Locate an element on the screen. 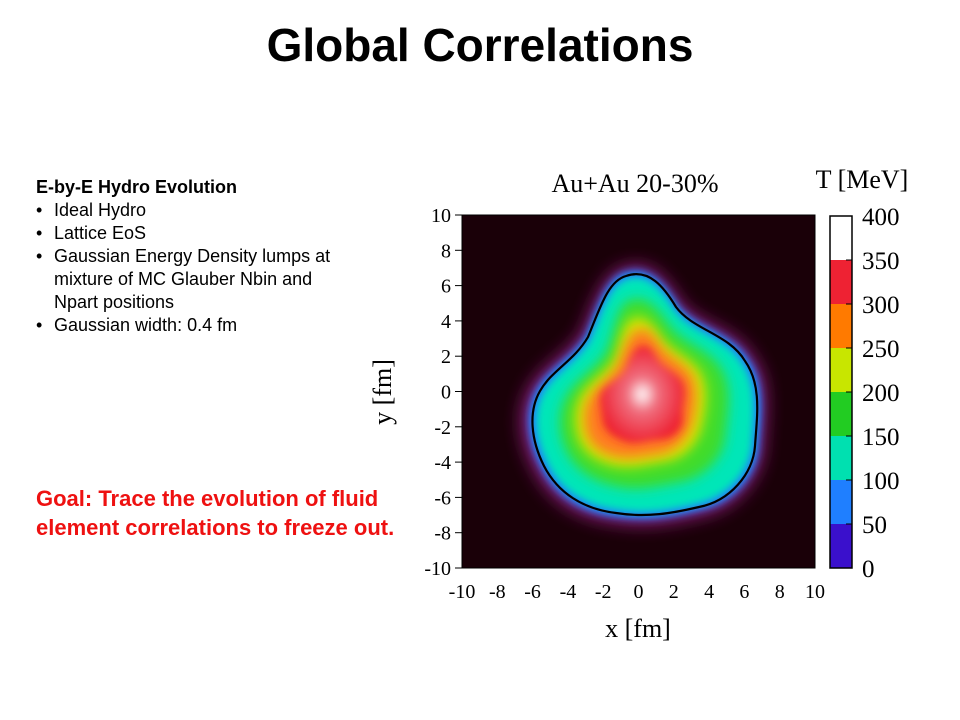 The height and width of the screenshot is (720, 960). colorbar-tick-label: 150 is located at coordinates (881, 437).